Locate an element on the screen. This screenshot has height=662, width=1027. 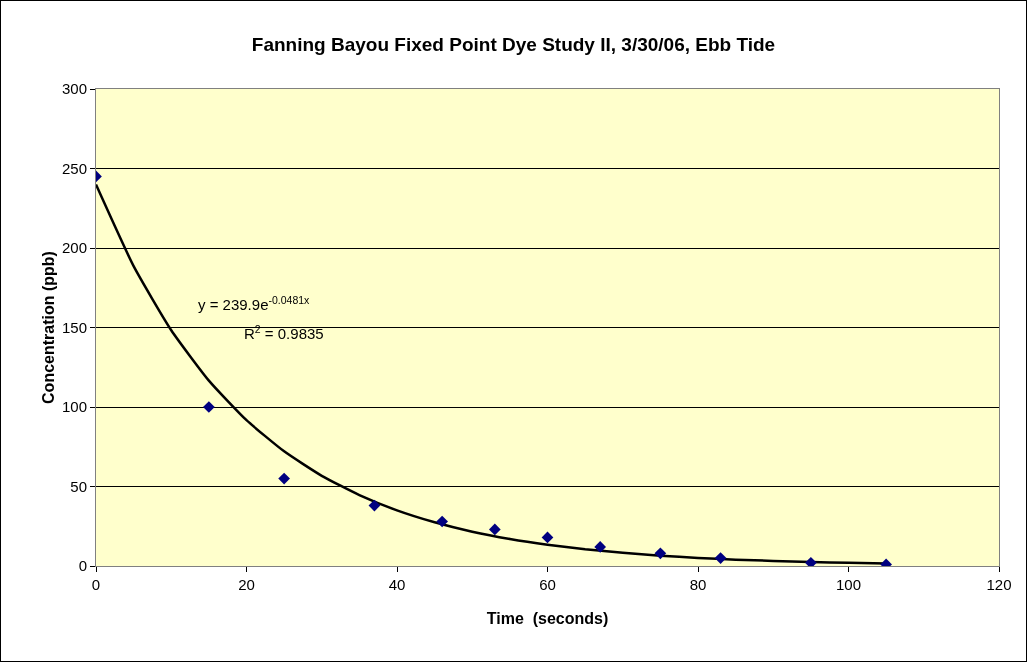
y-axis-title: Concentration (ppb) is located at coordinates (48, 327).